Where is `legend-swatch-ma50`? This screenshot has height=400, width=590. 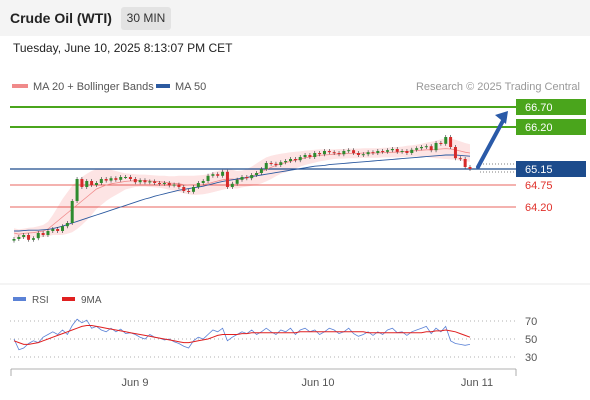 legend-swatch-ma50 is located at coordinates (163, 86).